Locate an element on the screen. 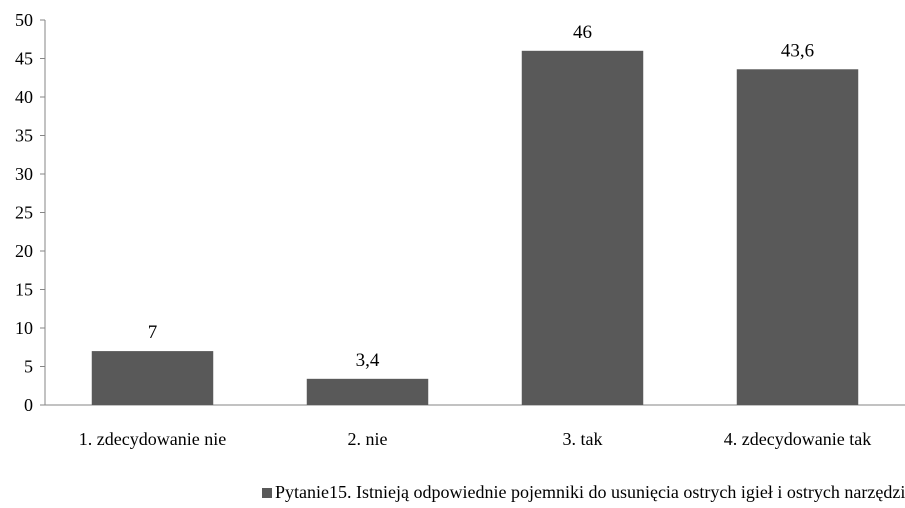 This screenshot has width=905, height=508. x-tick-label: 2. nie is located at coordinates (368, 439).